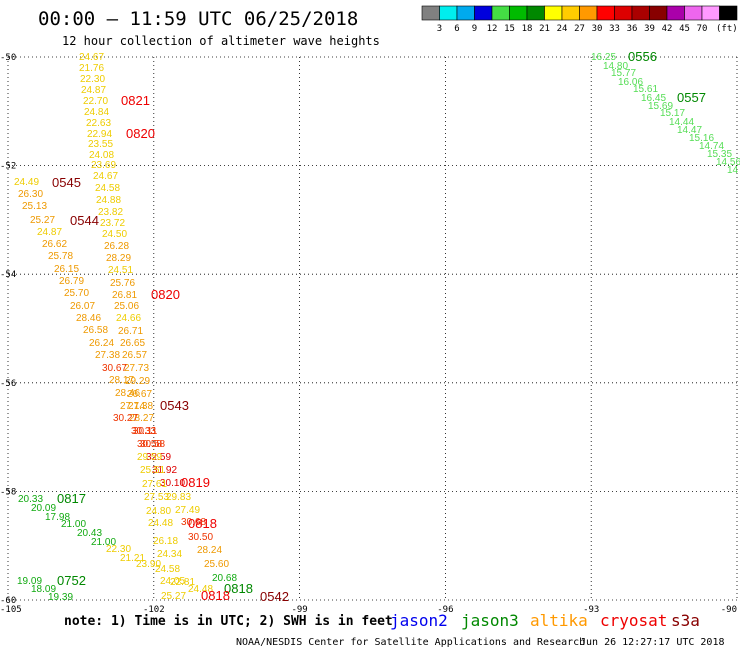 The image size is (740, 650). Describe the element at coordinates (132, 406) in the screenshot. I see `wave-height-label: 27.14` at that location.